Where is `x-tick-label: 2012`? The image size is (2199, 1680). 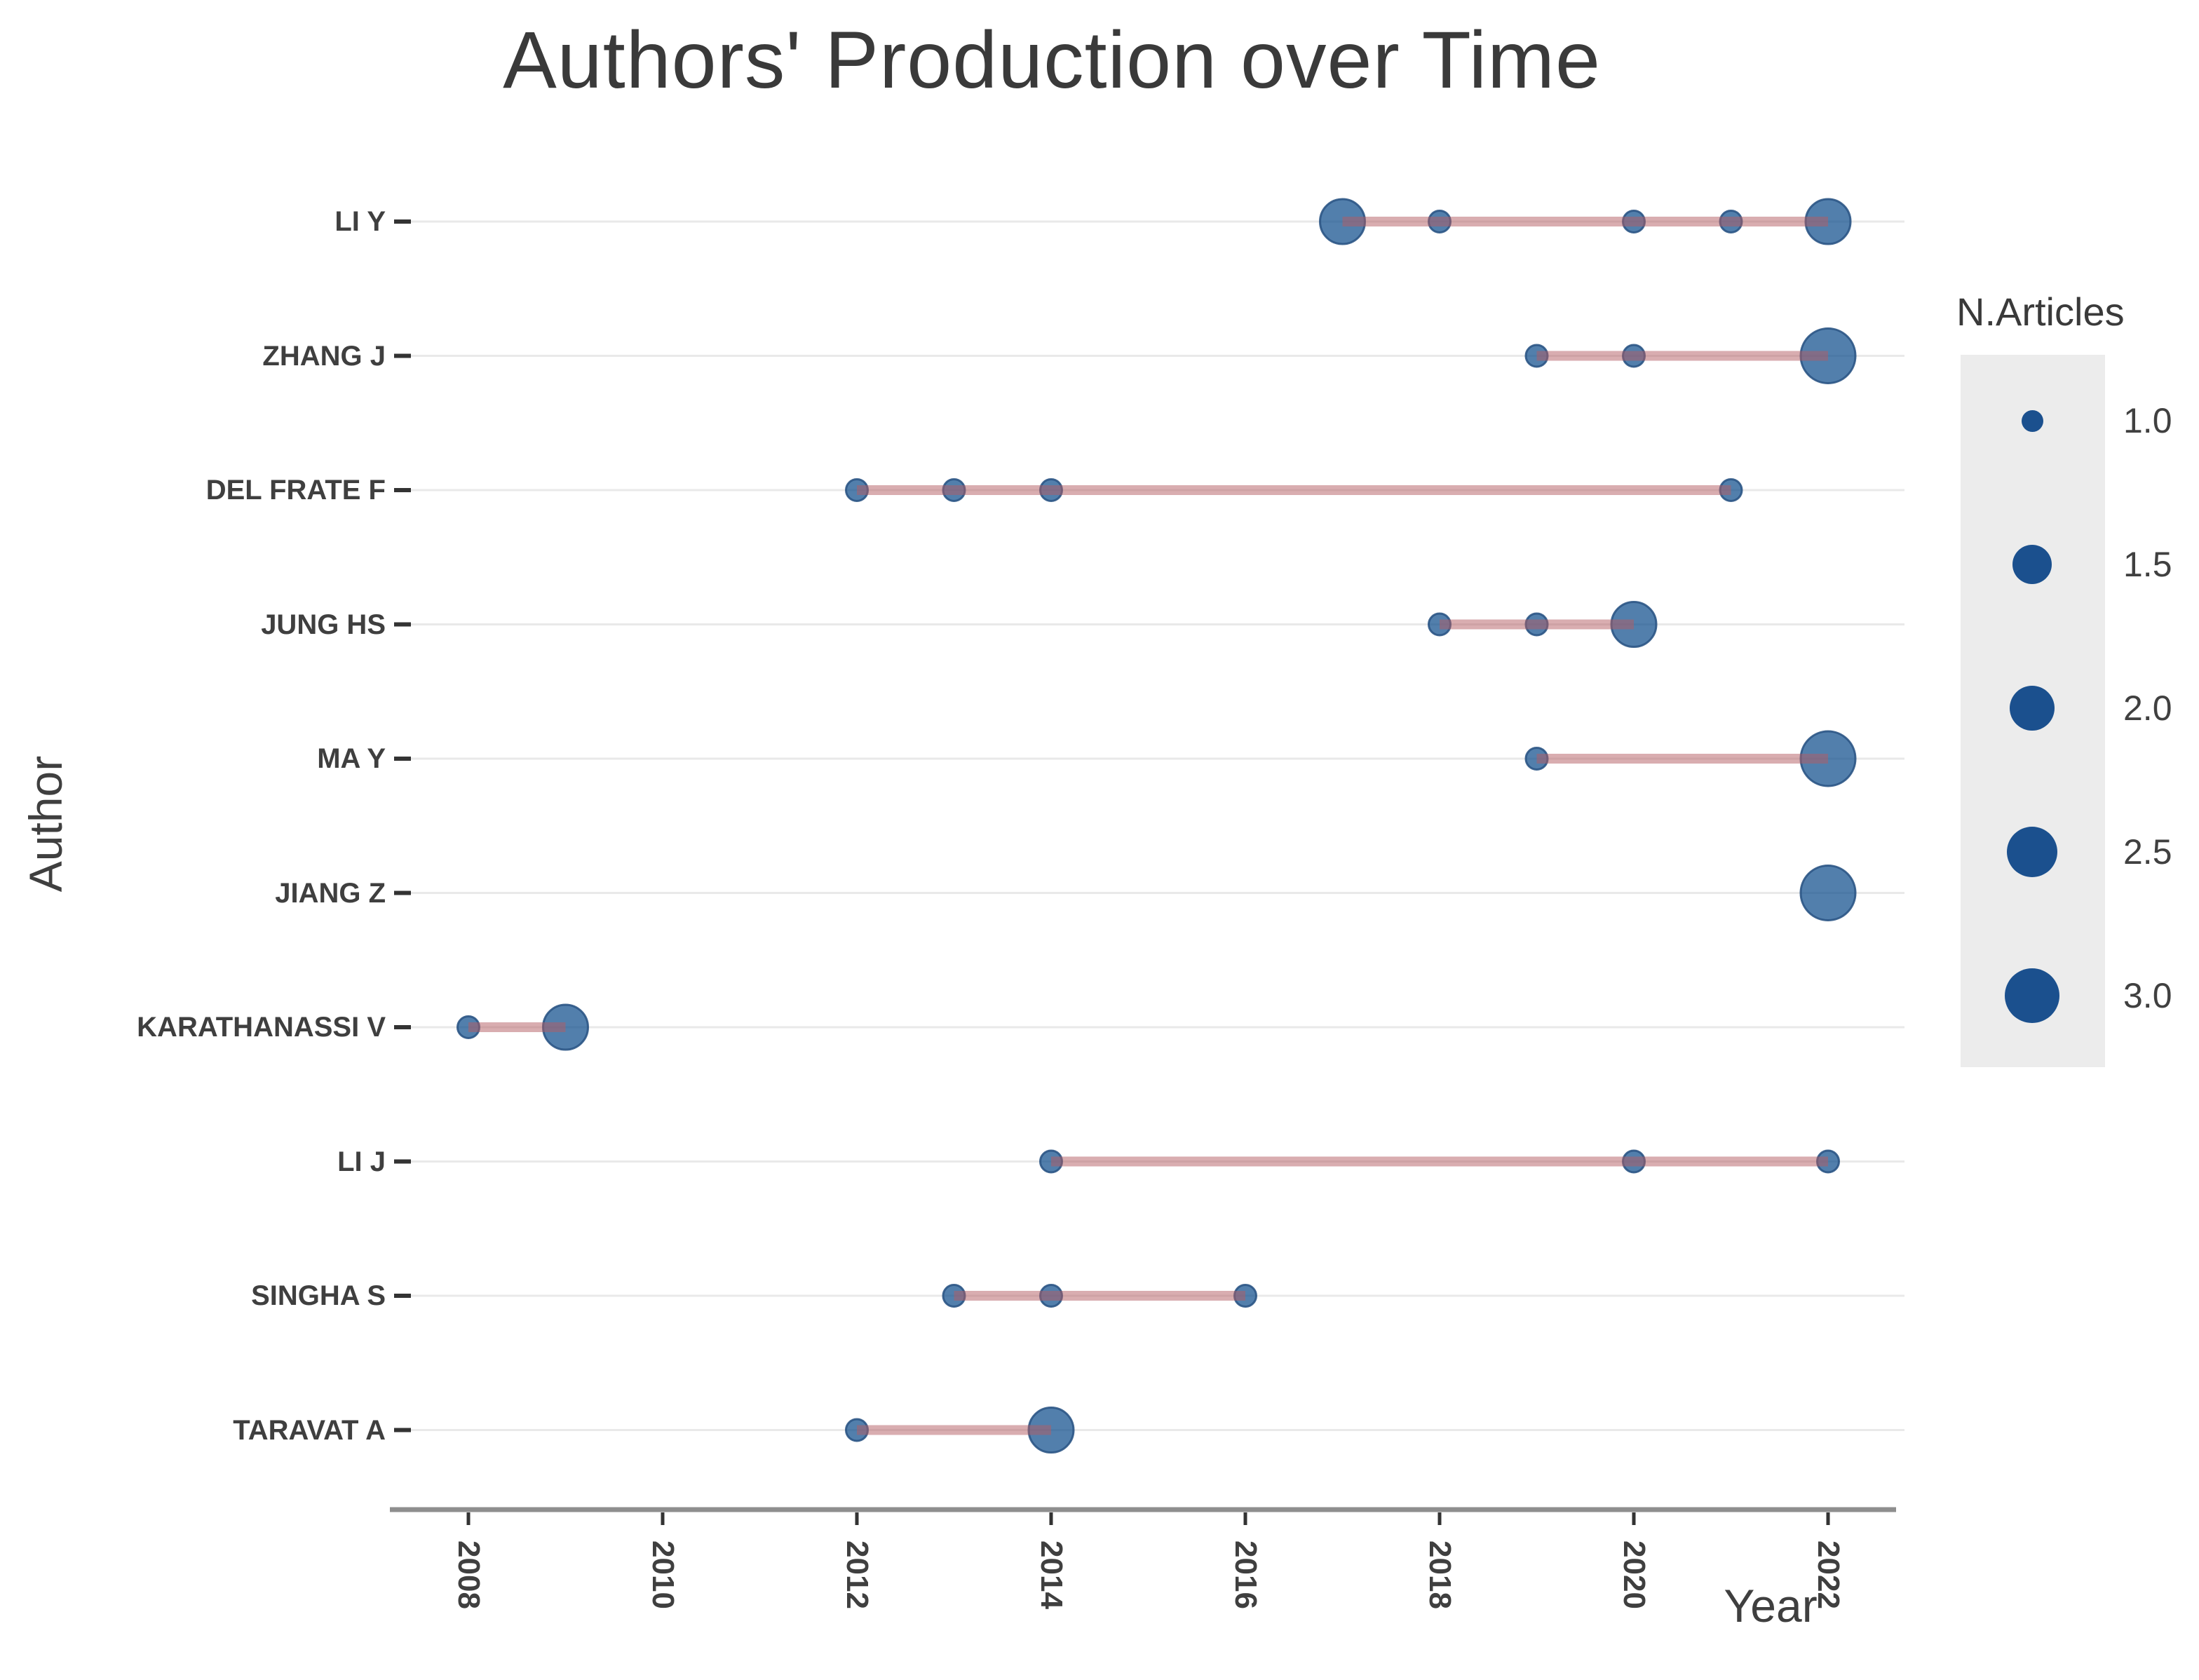 x-tick-label: 2012 is located at coordinates (857, 1574).